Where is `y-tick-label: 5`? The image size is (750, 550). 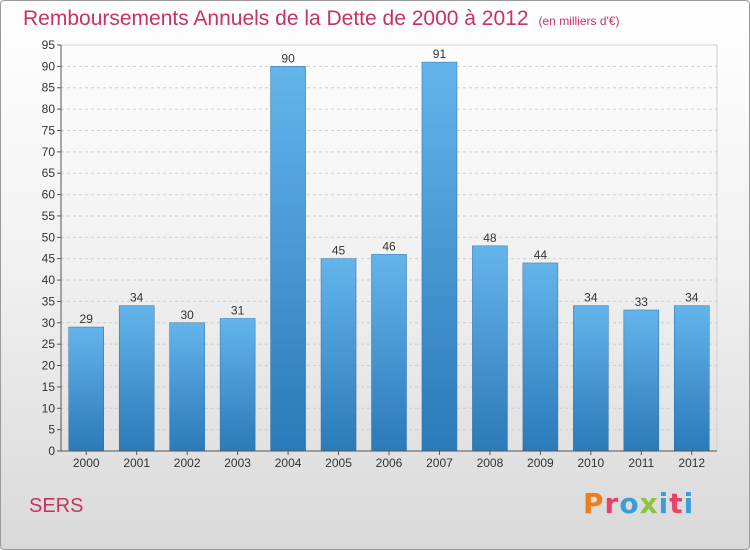
y-tick-label: 5 is located at coordinates (51, 430).